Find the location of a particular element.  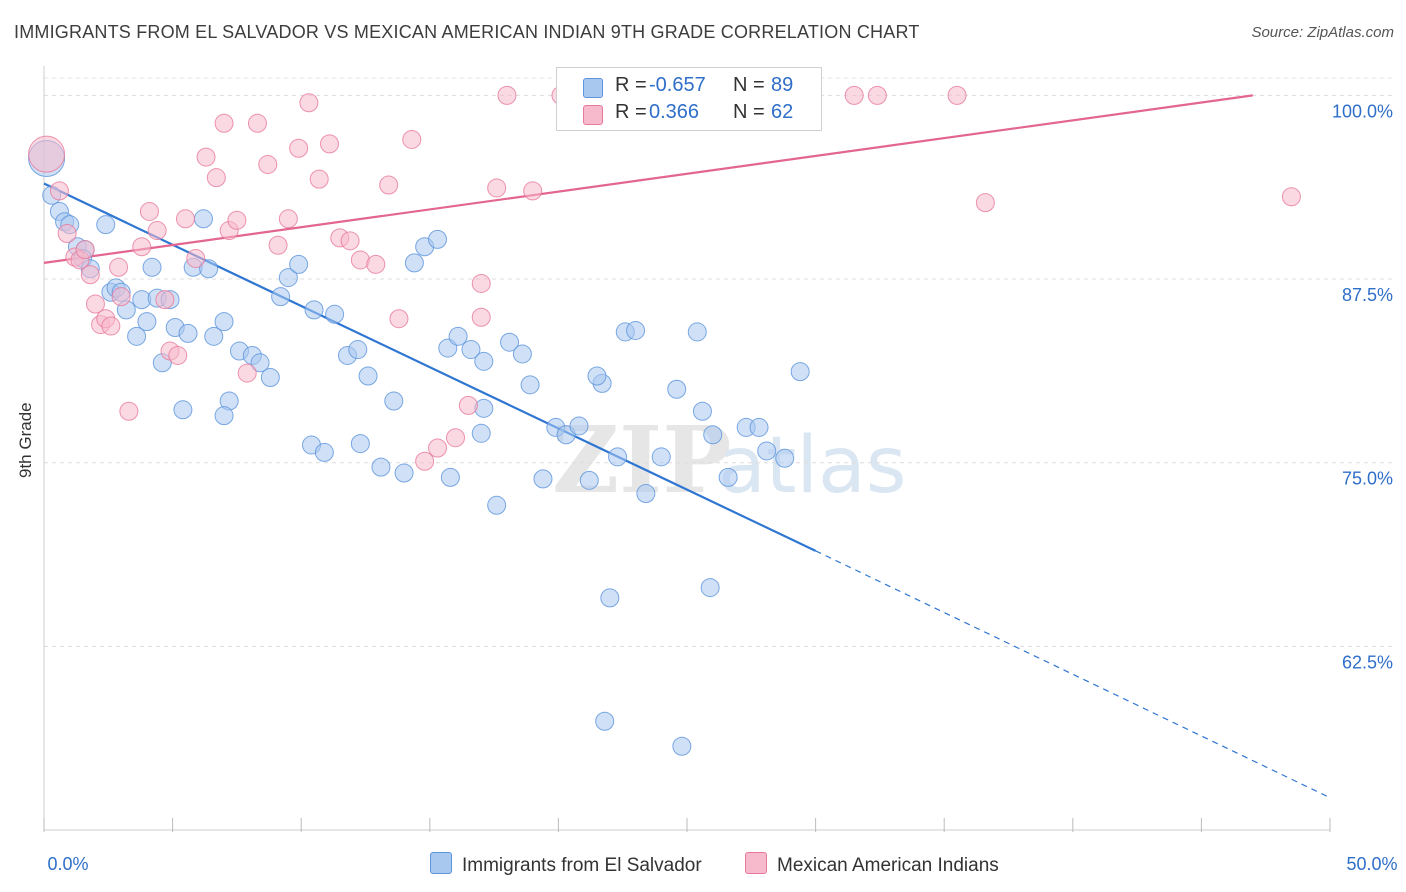

bottom-legend-el-salvador: Immigrants from El Salvador is located at coordinates (566, 864).